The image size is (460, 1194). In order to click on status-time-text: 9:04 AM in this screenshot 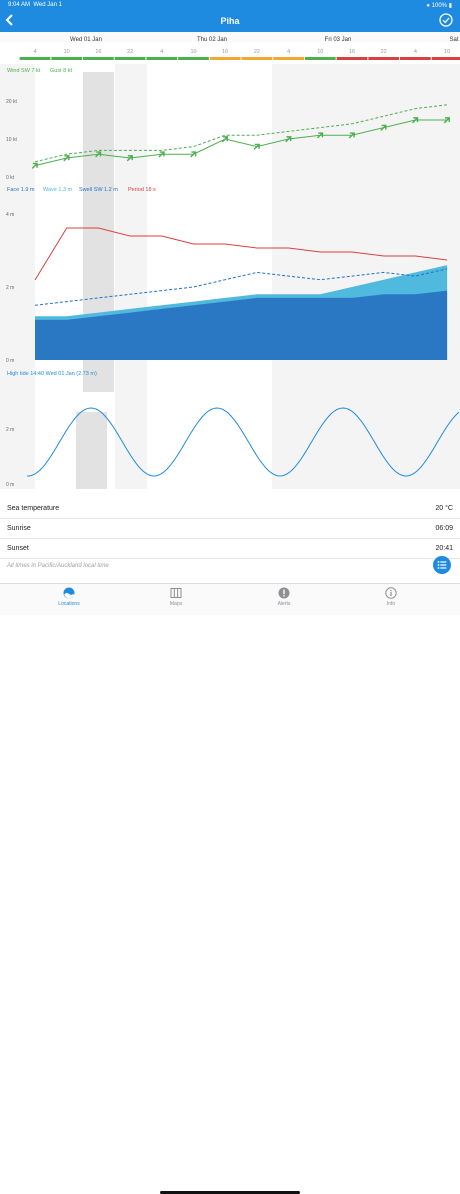, I will do `click(19, 5)`.